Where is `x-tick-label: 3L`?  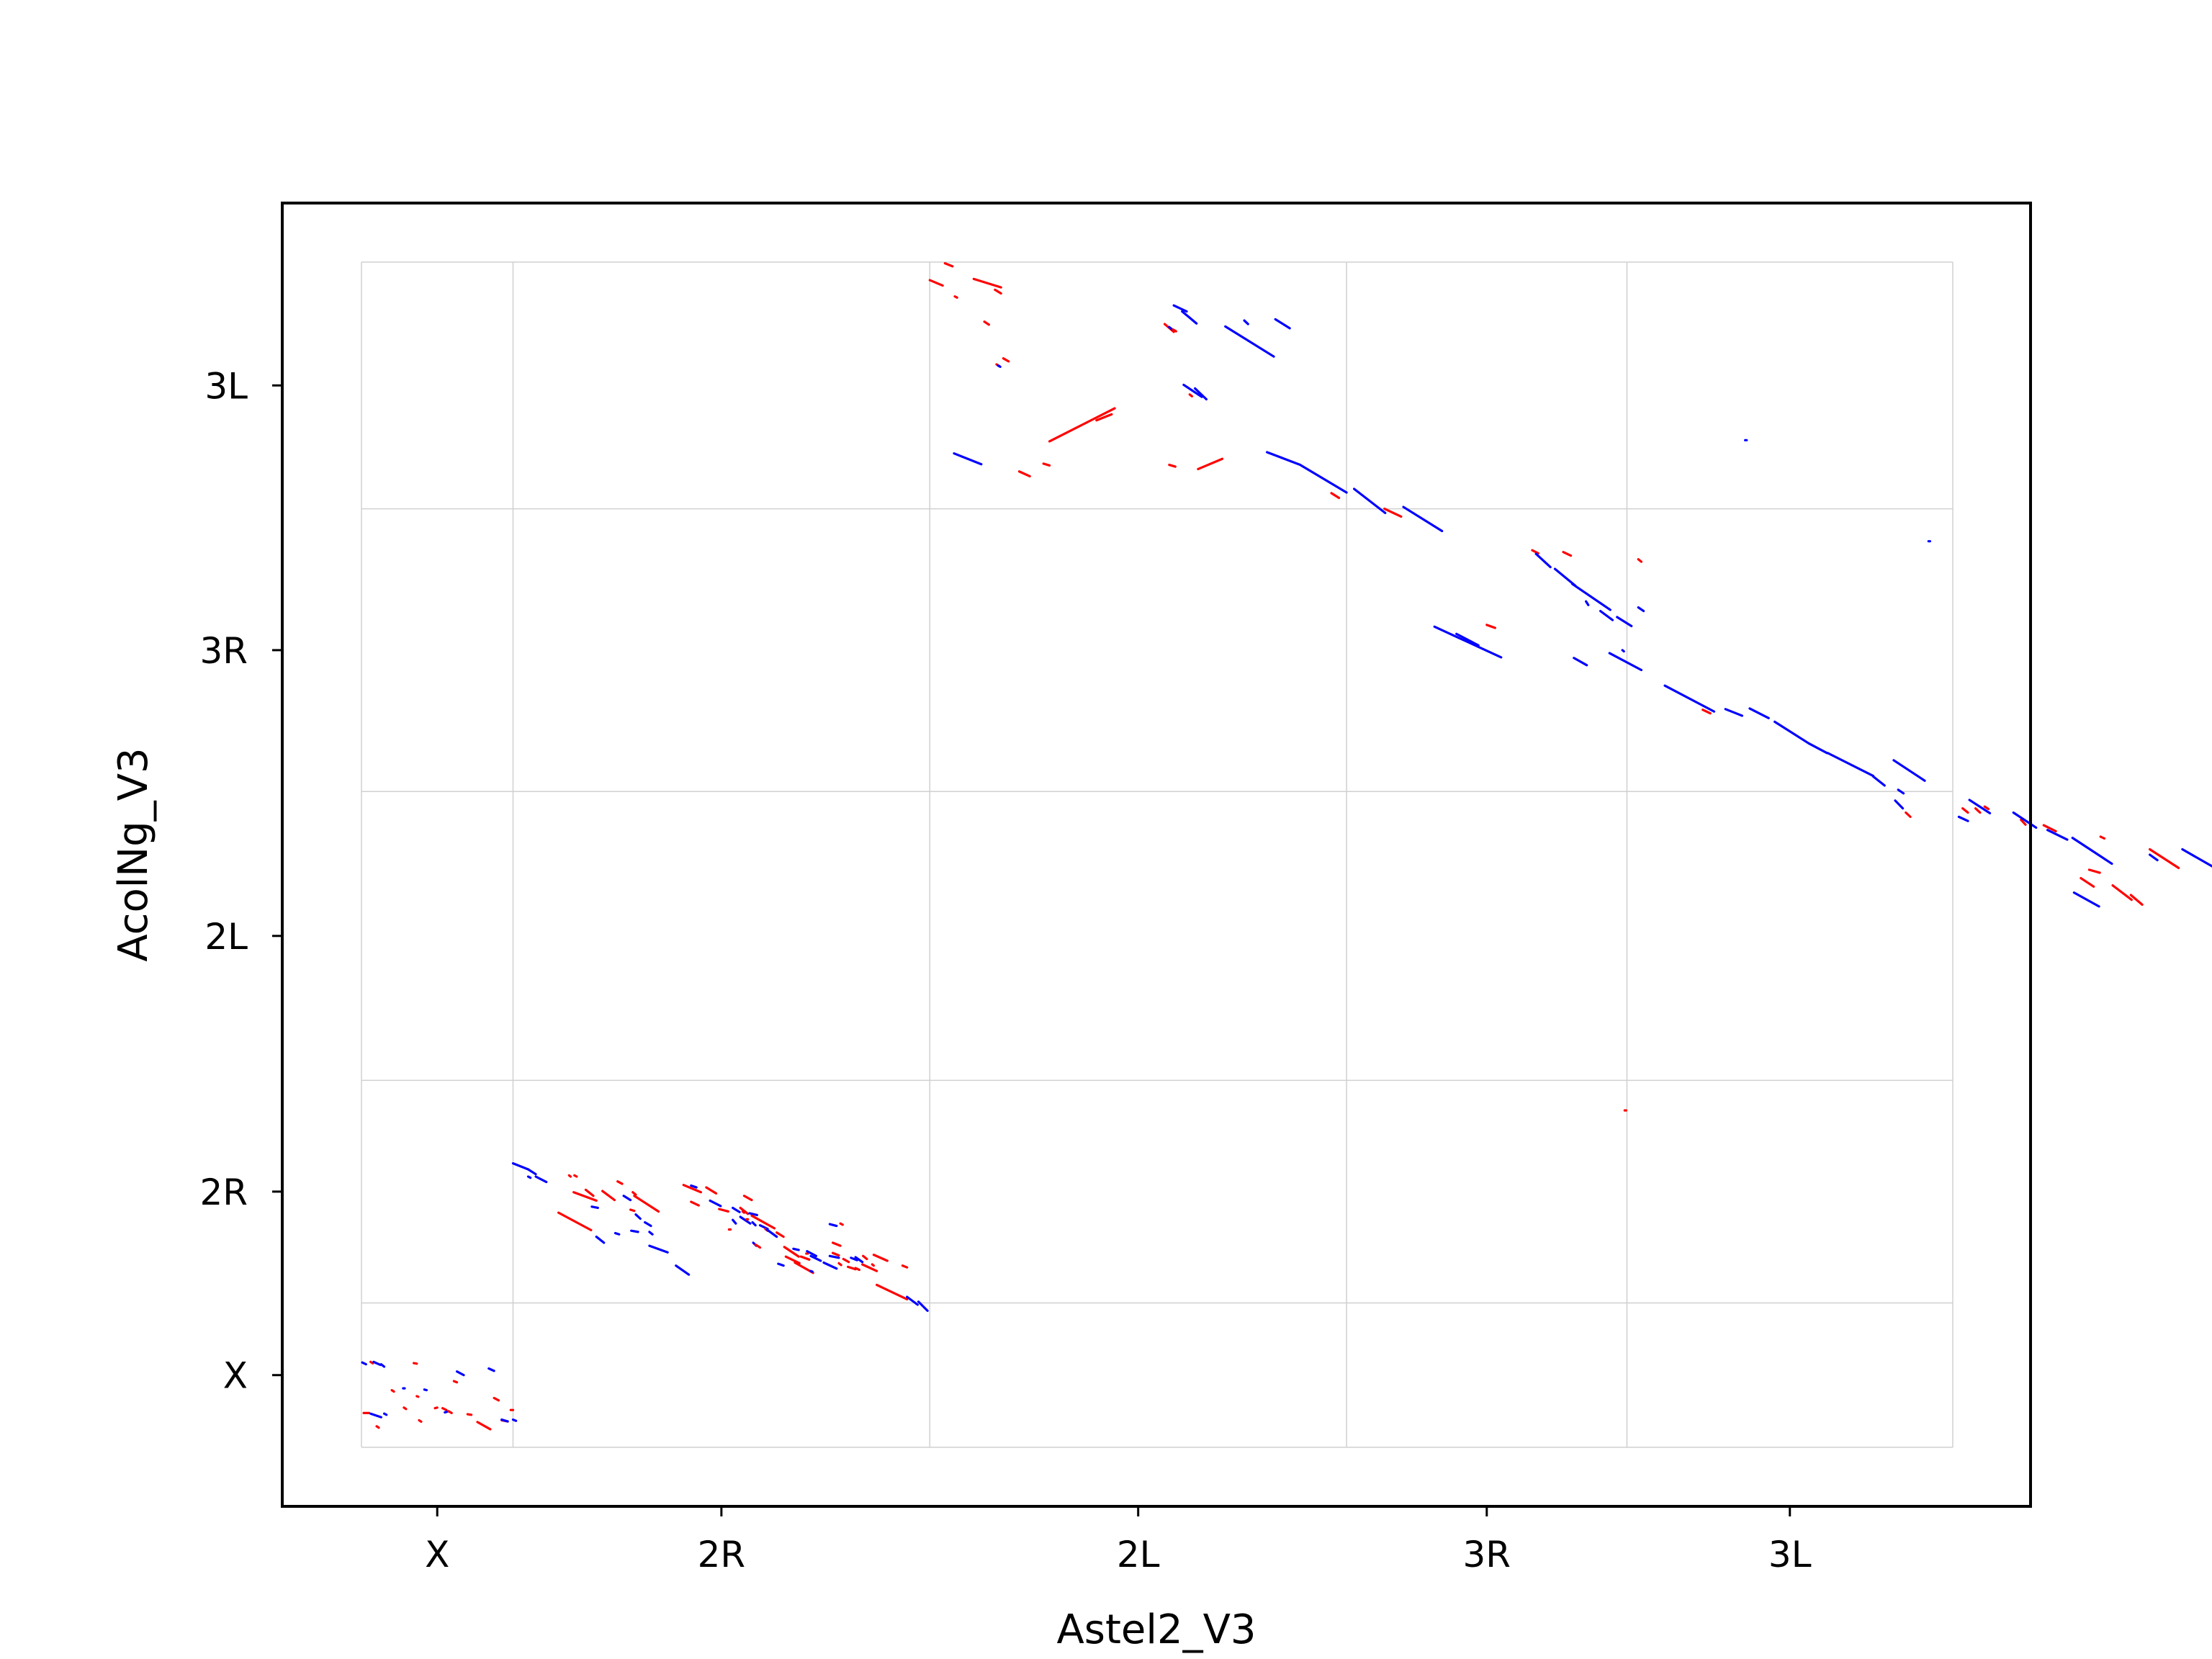 x-tick-label: 3L is located at coordinates (1790, 1555).